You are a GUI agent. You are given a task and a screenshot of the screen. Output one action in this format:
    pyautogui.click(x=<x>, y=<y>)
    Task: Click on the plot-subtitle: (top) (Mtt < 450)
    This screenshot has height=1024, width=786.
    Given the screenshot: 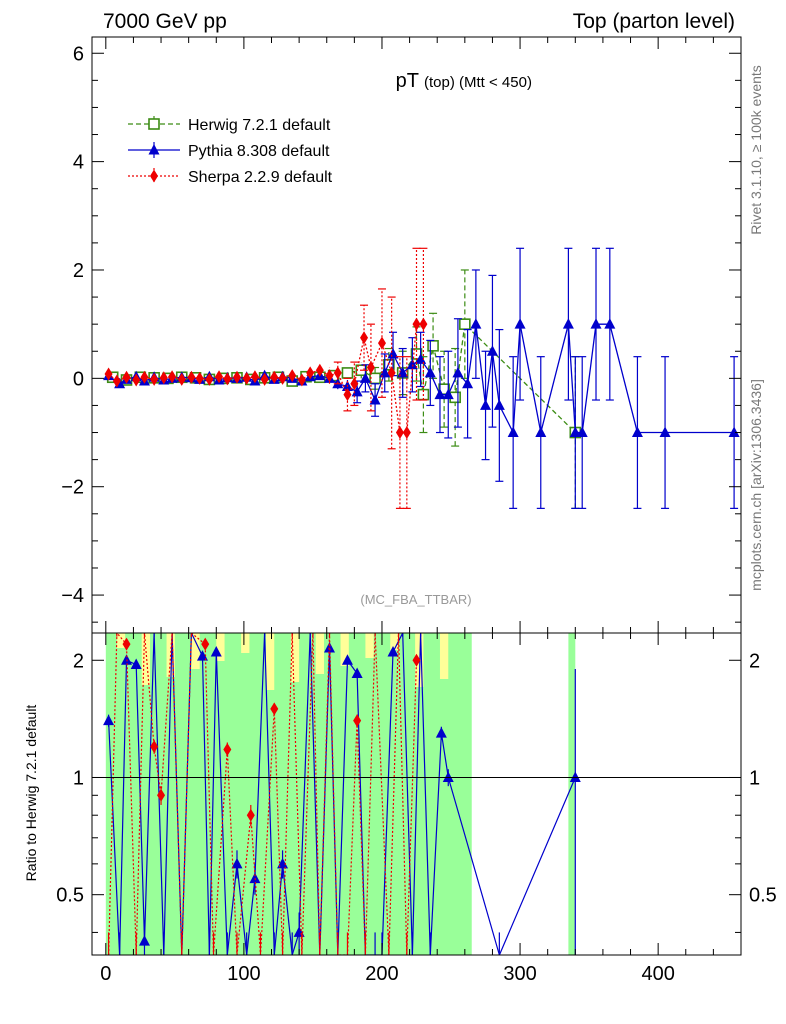 What is the action you would take?
    pyautogui.click(x=478, y=82)
    